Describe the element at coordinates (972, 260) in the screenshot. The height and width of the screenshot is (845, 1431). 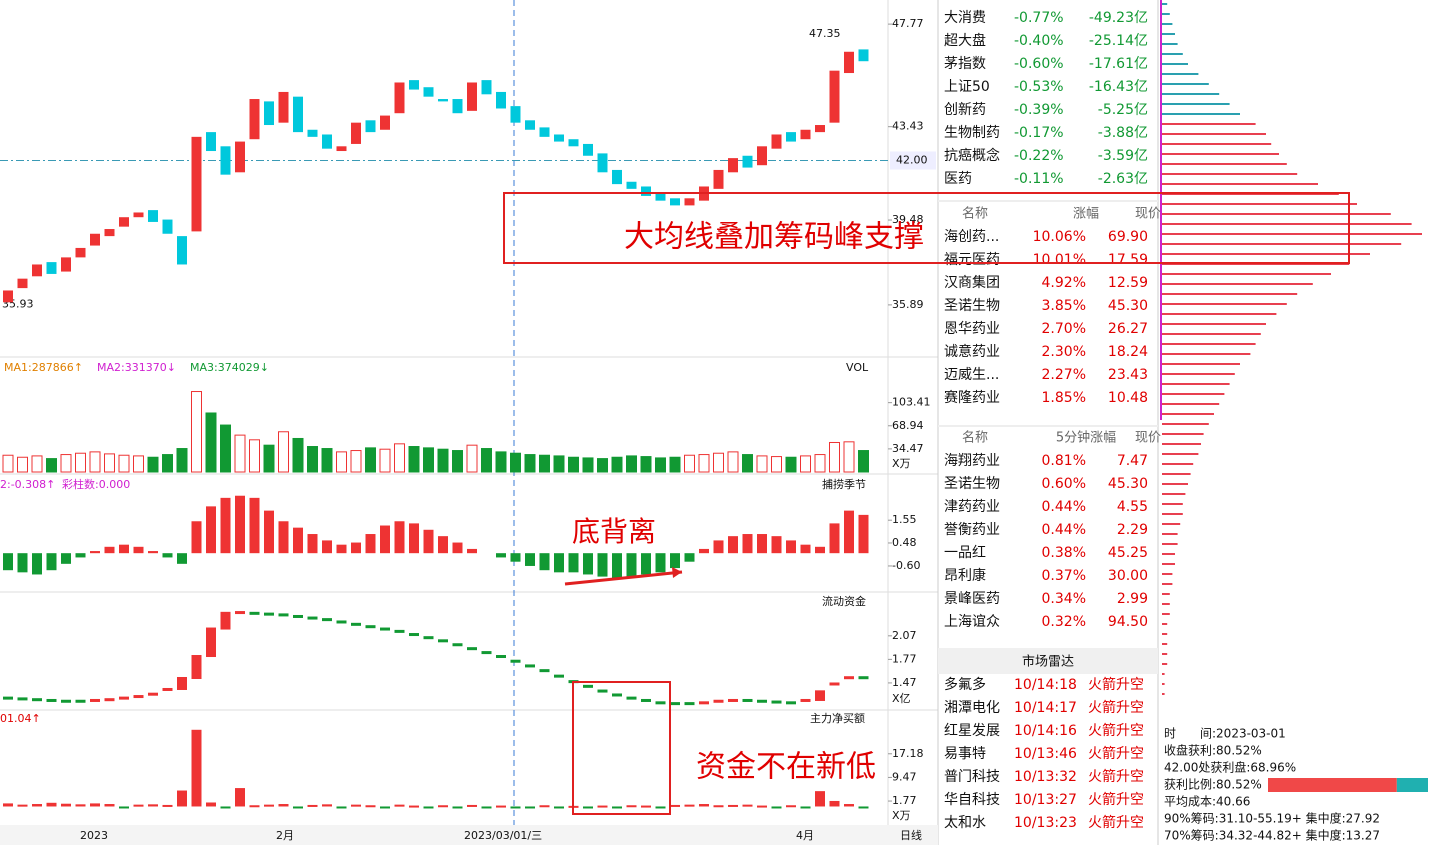
I see `stock-name: 福元医药` at that location.